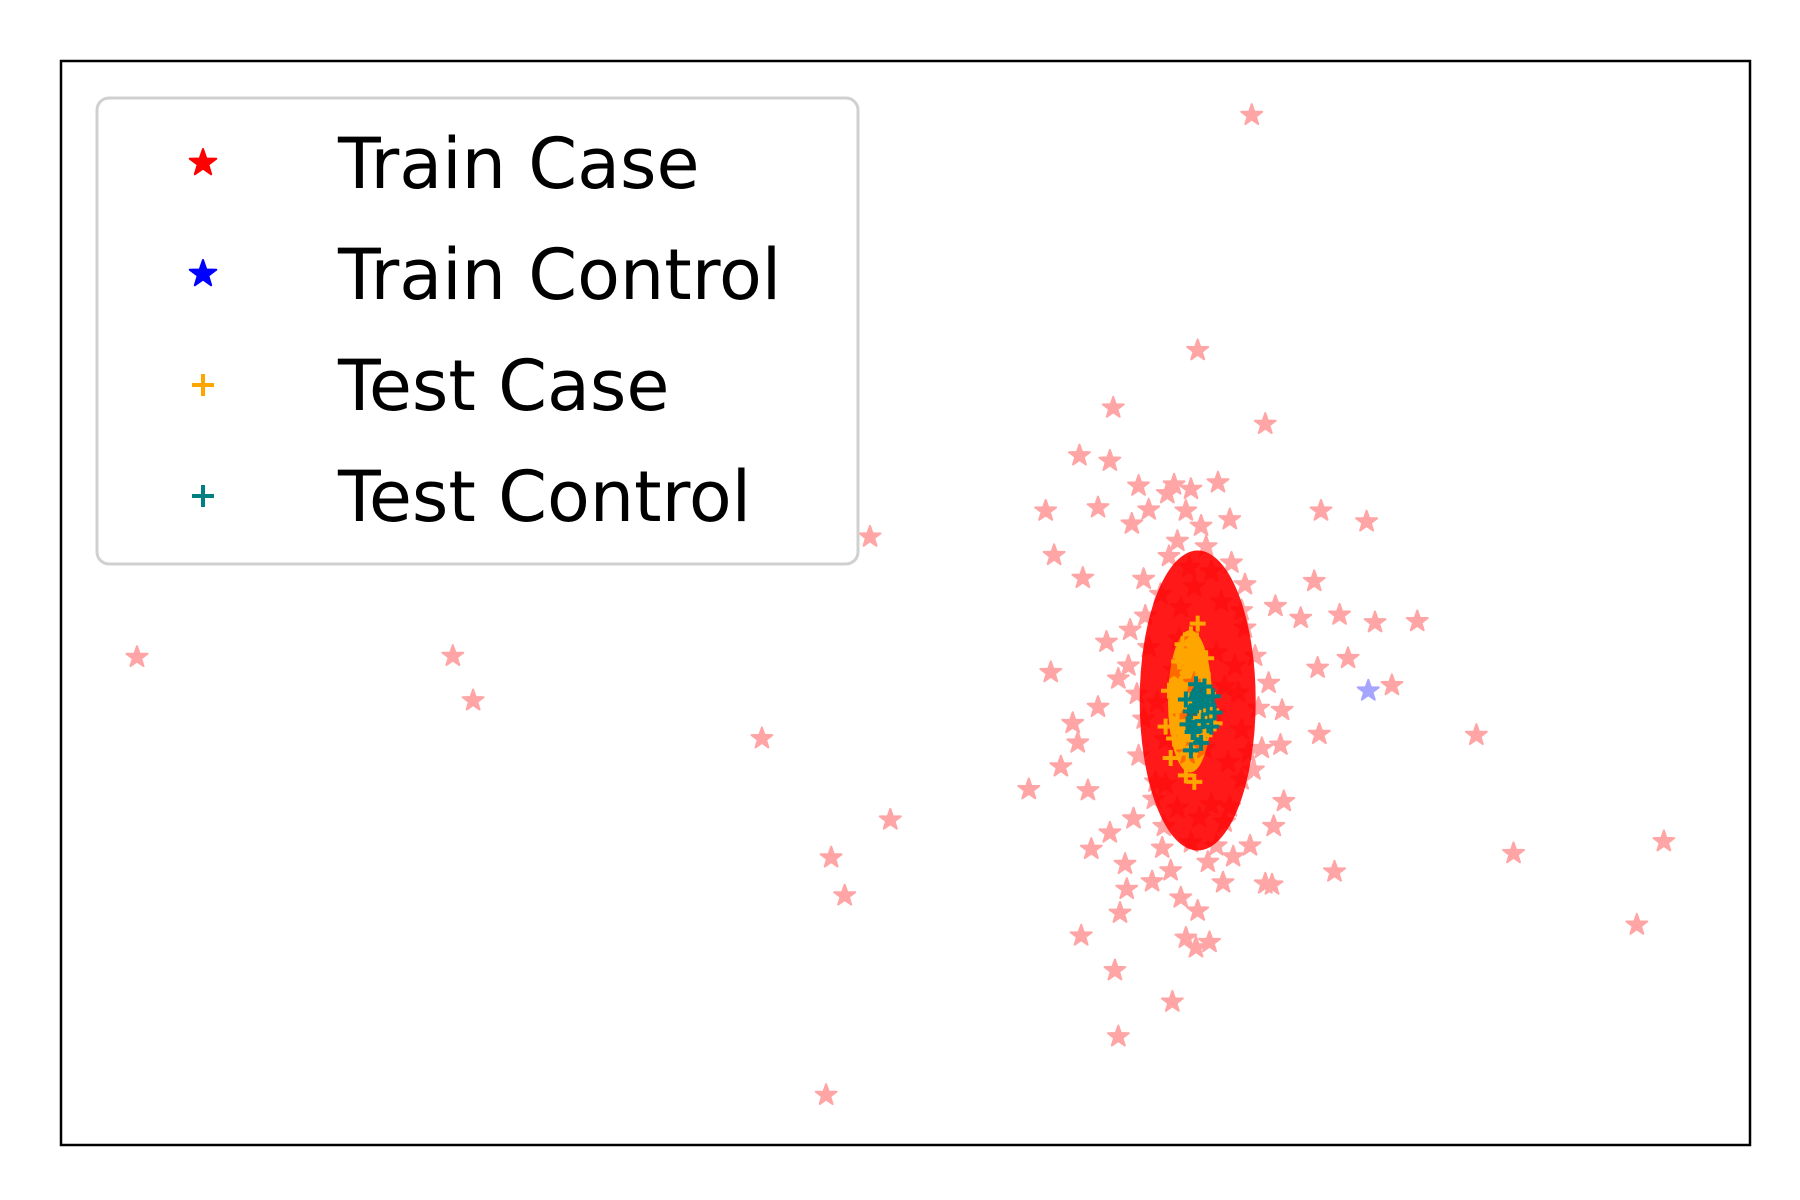  Describe the element at coordinates (203, 273) in the screenshot. I see `legend-marker-train-control` at that location.